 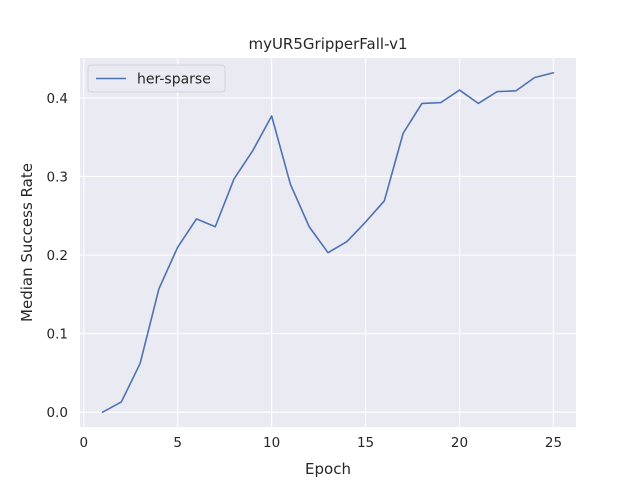 What do you see at coordinates (328, 469) in the screenshot?
I see `x-axis-label: Epoch` at bounding box center [328, 469].